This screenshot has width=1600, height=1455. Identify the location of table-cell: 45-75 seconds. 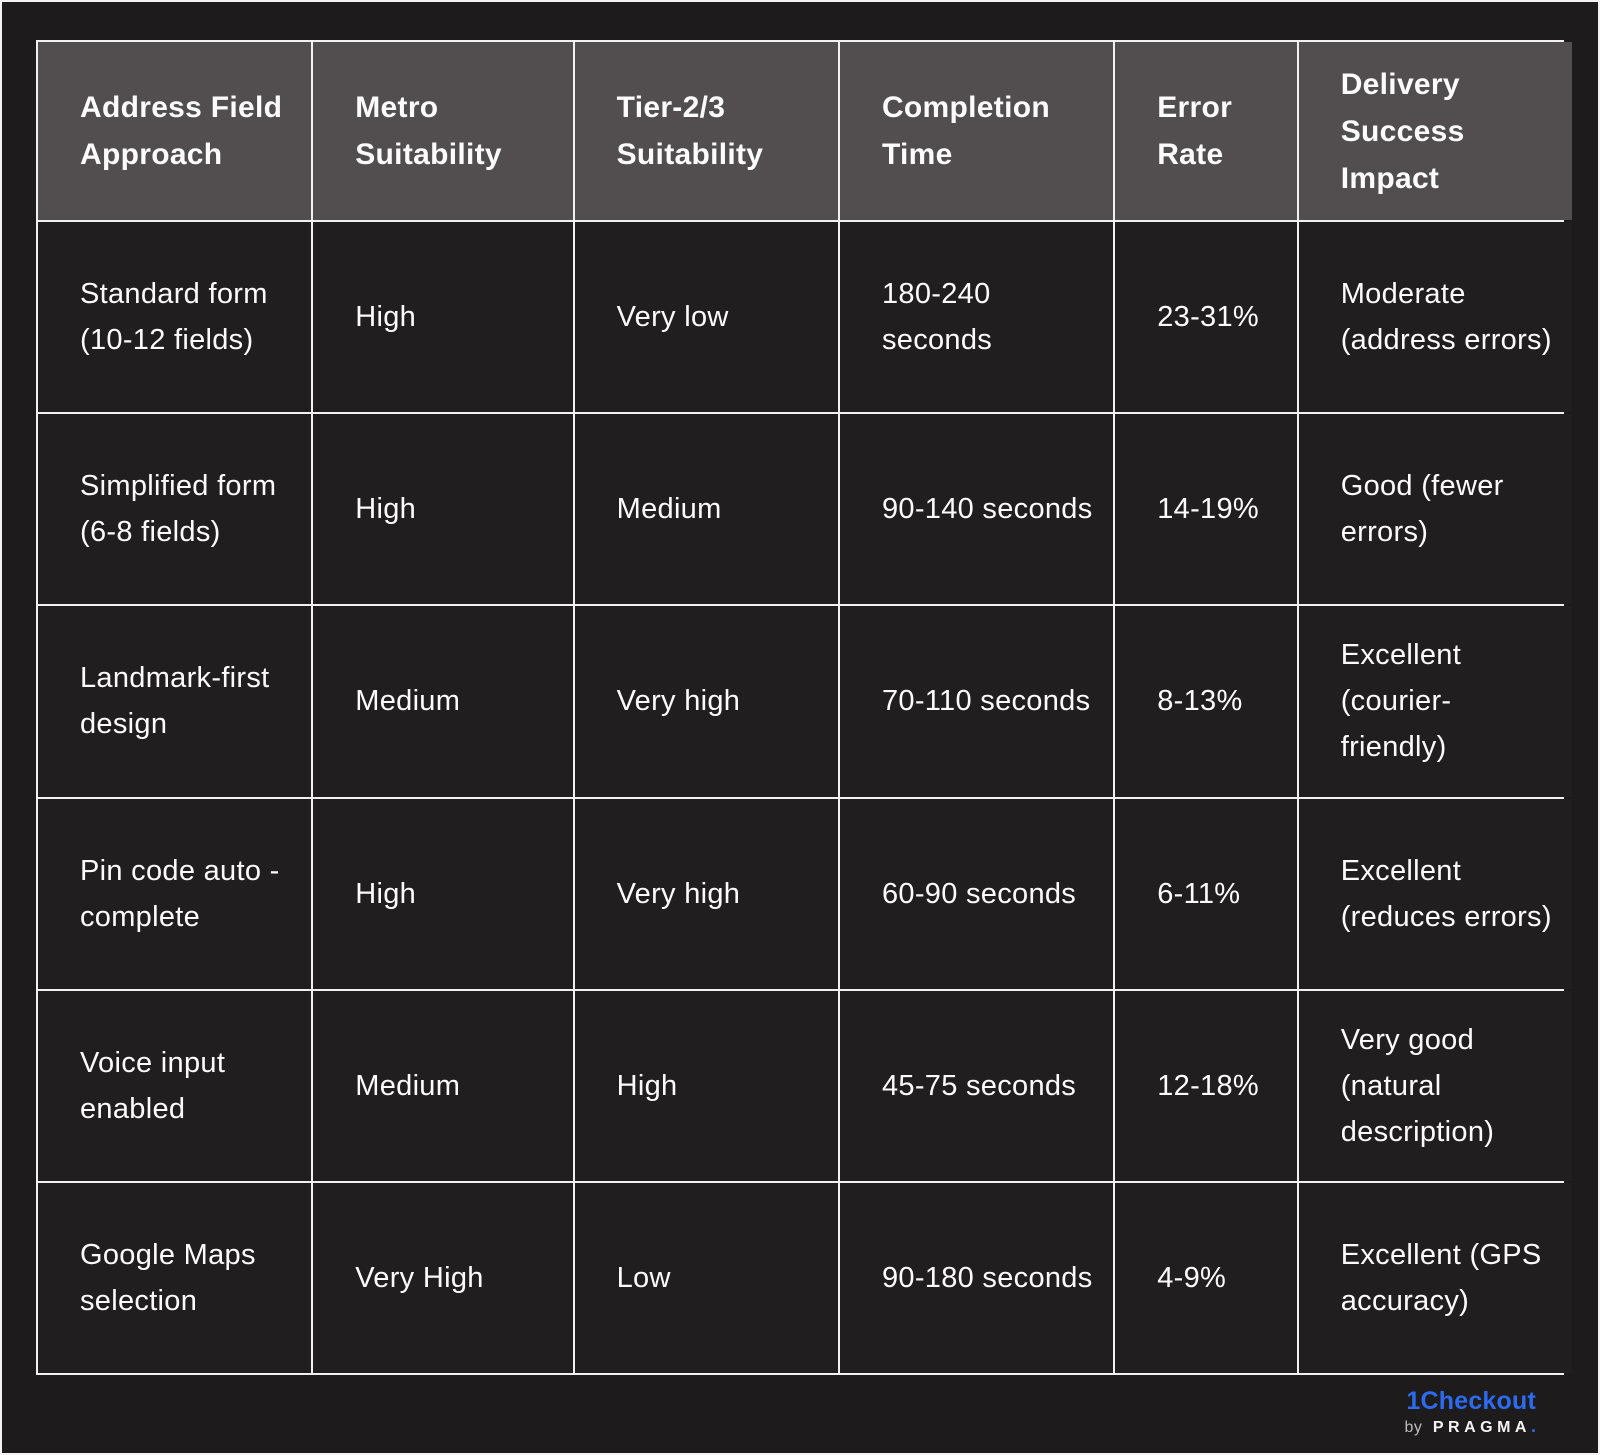
(976, 1085).